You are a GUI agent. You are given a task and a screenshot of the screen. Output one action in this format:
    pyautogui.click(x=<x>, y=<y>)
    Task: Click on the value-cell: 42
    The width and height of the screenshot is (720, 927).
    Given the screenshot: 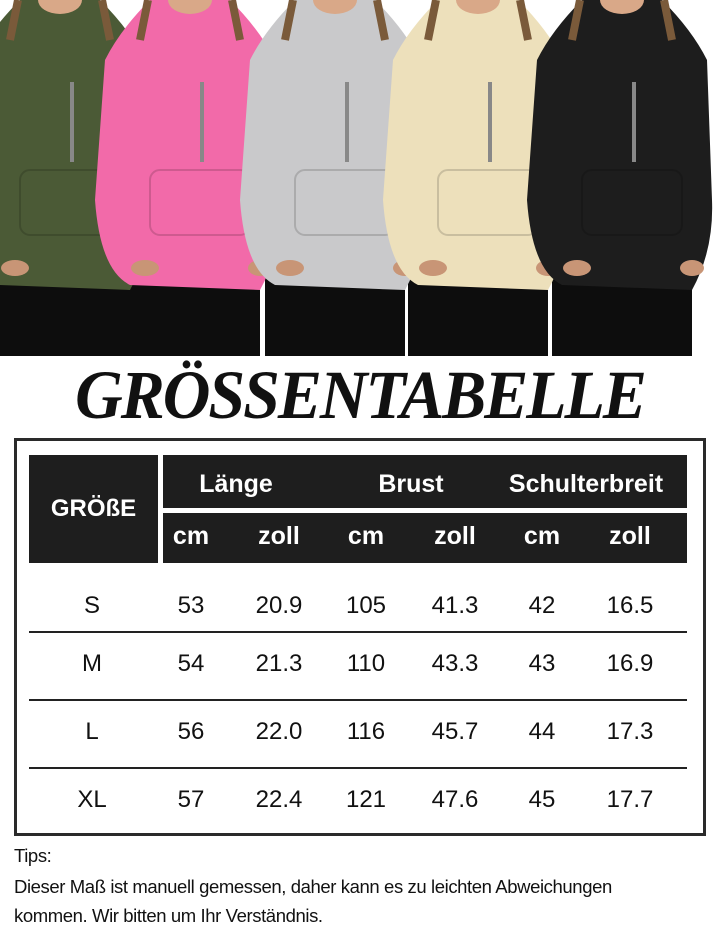 What is the action you would take?
    pyautogui.click(x=542, y=605)
    